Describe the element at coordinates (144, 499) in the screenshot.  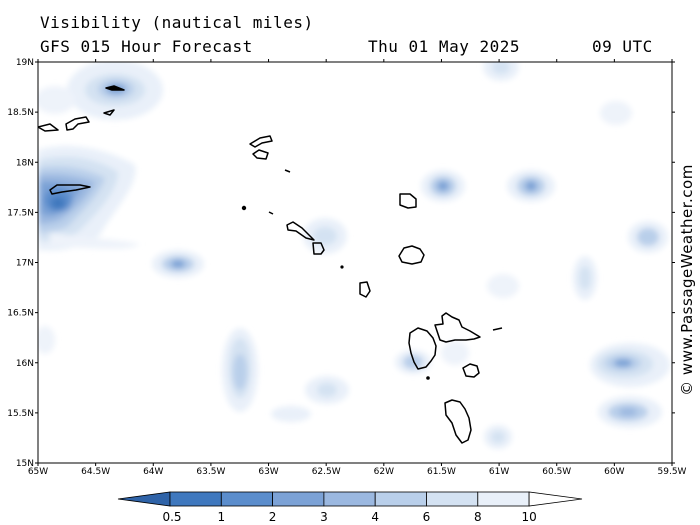
I see `colorbar-low-arrow` at that location.